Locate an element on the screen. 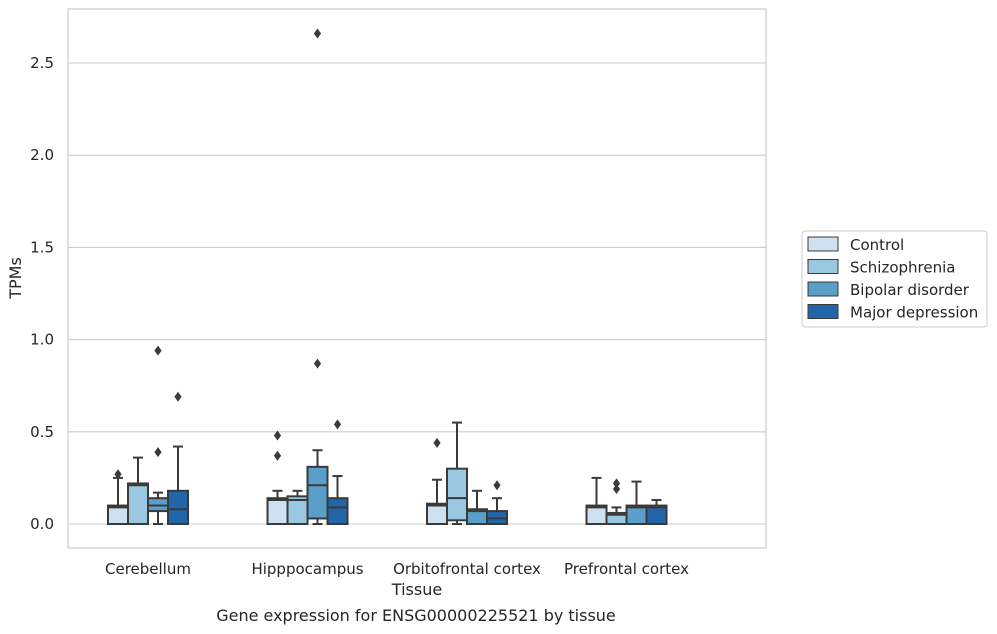 The image size is (997, 634). y-tick-label: 1.5 is located at coordinates (42, 247).